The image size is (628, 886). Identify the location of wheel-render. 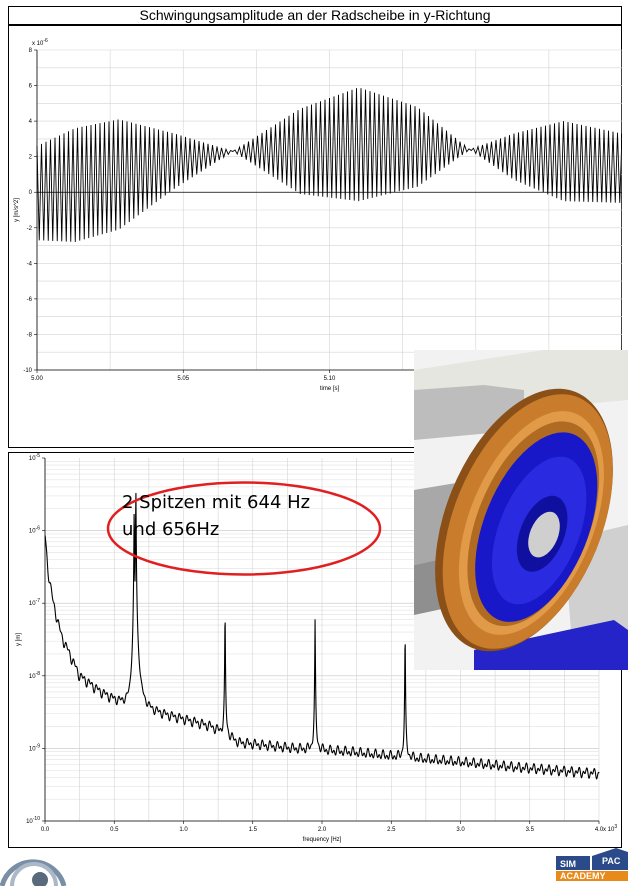
(521, 510).